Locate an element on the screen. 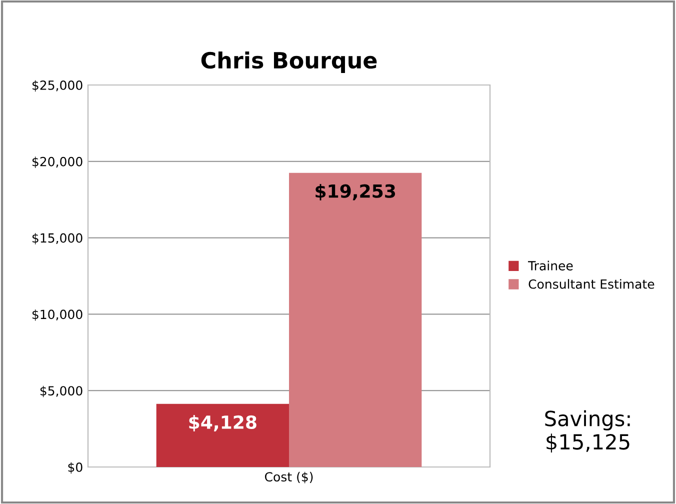 The image size is (676, 504). data-label: $4,128 is located at coordinates (222, 423).